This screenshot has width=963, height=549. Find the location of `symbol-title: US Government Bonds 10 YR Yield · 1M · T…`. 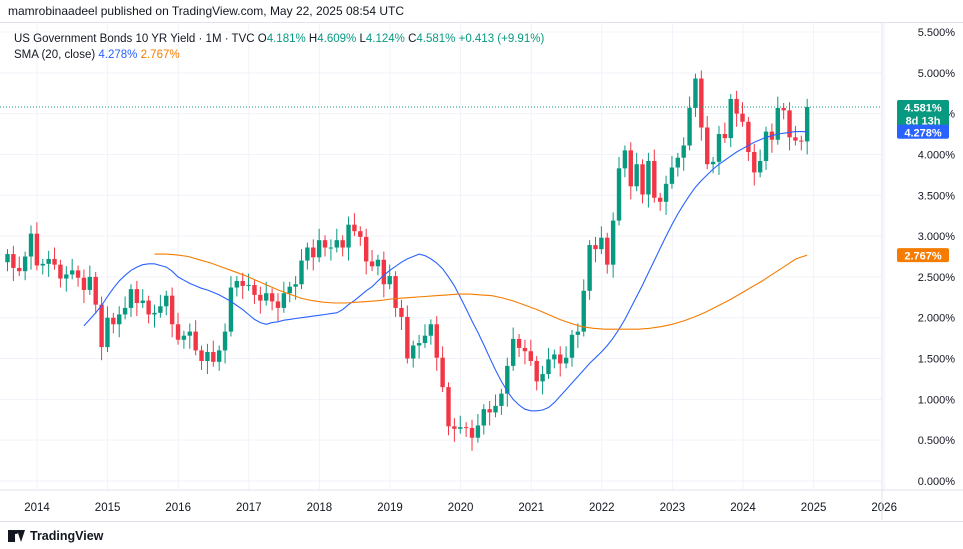

symbol-title: US Government Bonds 10 YR Yield · 1M · T… is located at coordinates (134, 39).